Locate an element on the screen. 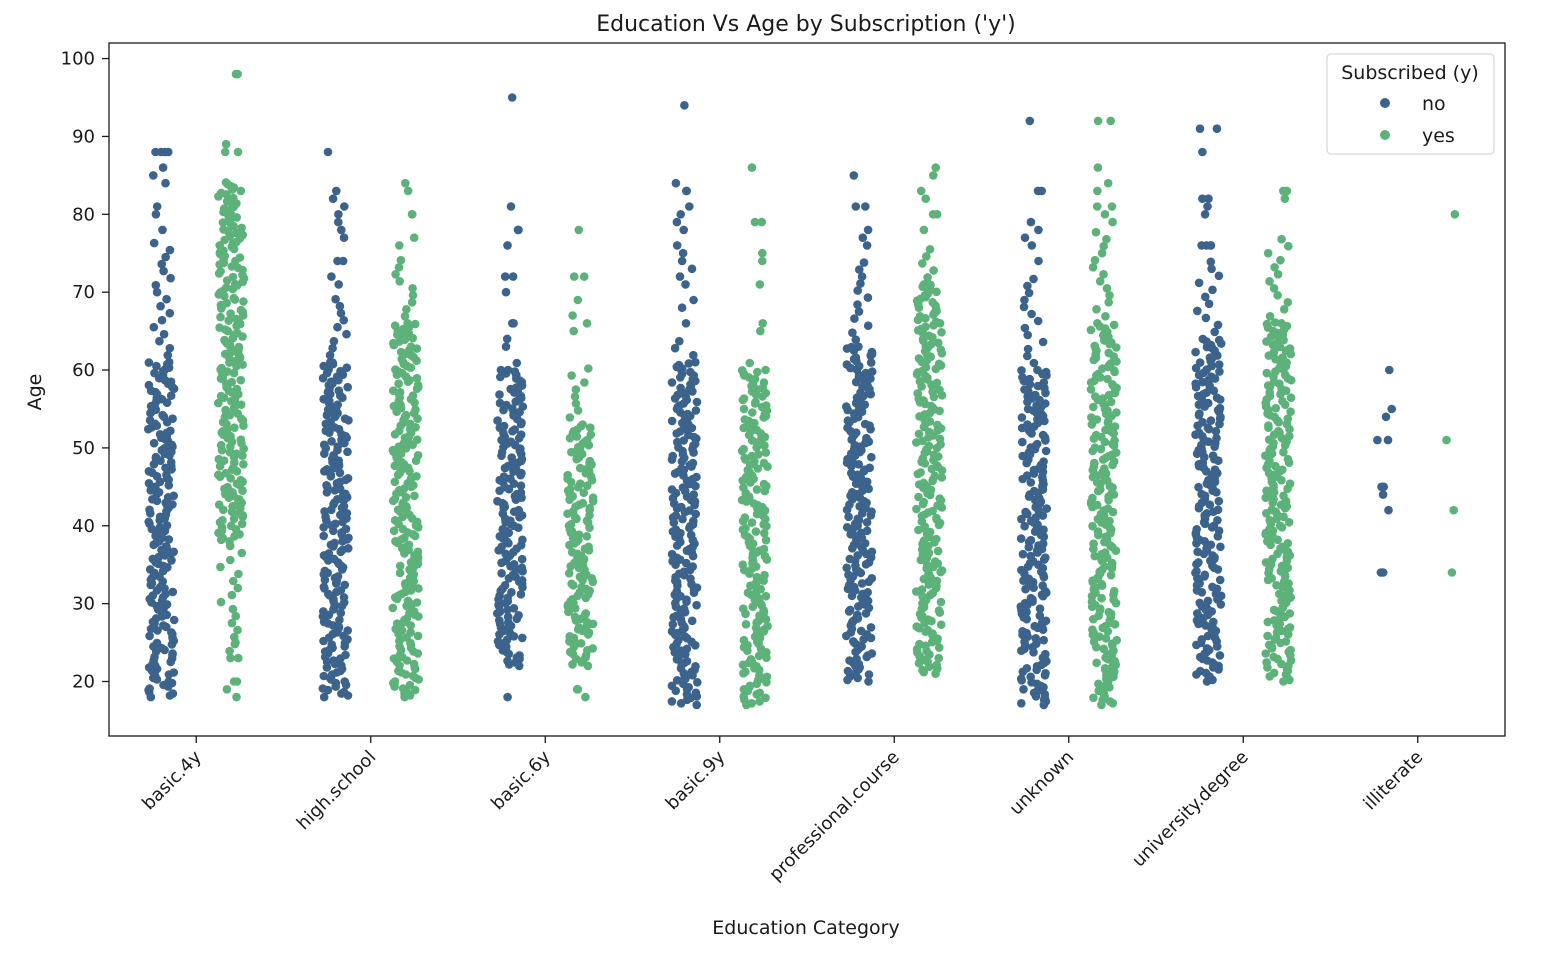 Image resolution: width=1548 pixels, height=968 pixels. x-tick-label: high.school is located at coordinates (336, 790).